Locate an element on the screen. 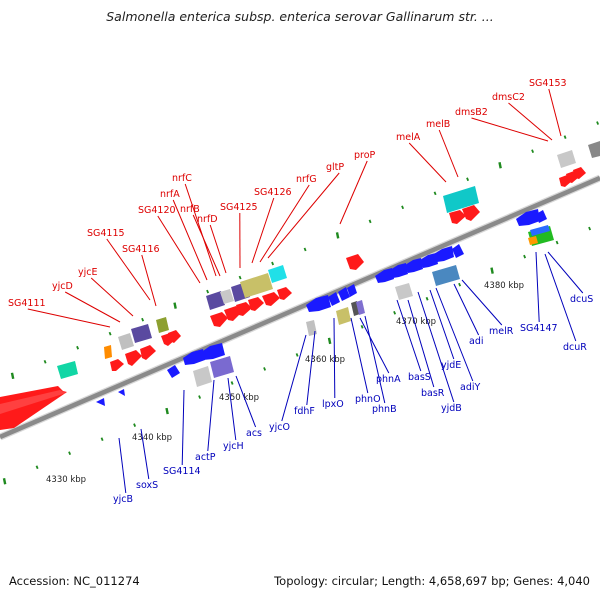 The height and width of the screenshot is (604, 600). svg-text: SG4125 is located at coordinates (239, 207).